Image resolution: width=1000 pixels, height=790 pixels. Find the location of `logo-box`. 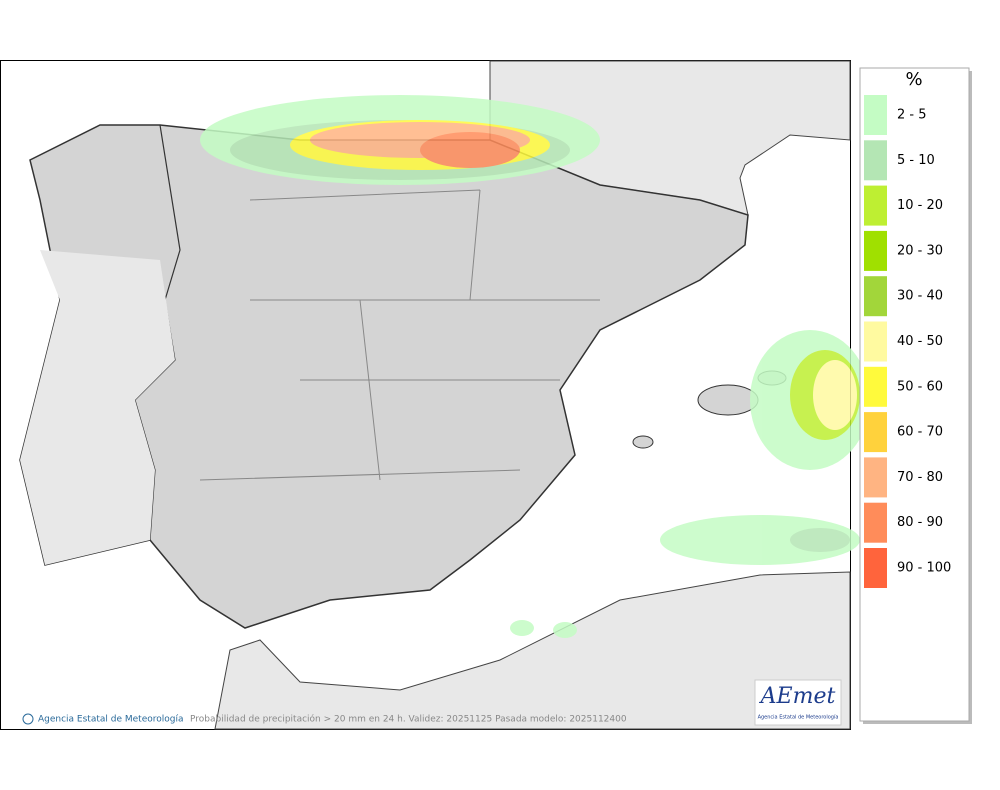

logo-box is located at coordinates (798, 702).